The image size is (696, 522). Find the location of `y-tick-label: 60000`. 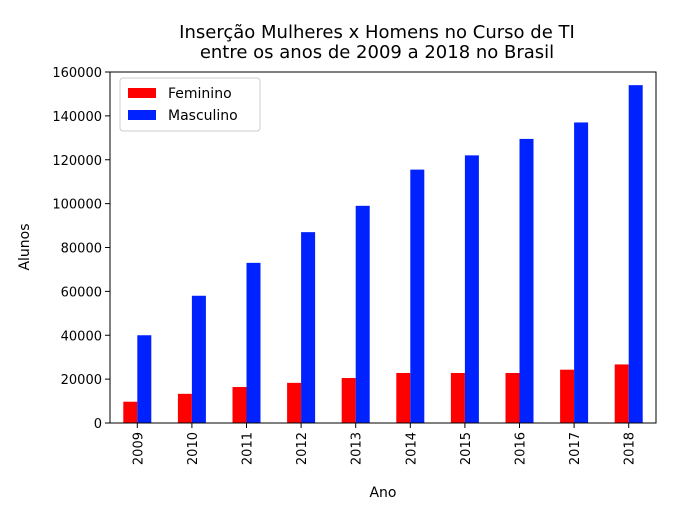

y-tick-label: 60000 is located at coordinates (81, 292).